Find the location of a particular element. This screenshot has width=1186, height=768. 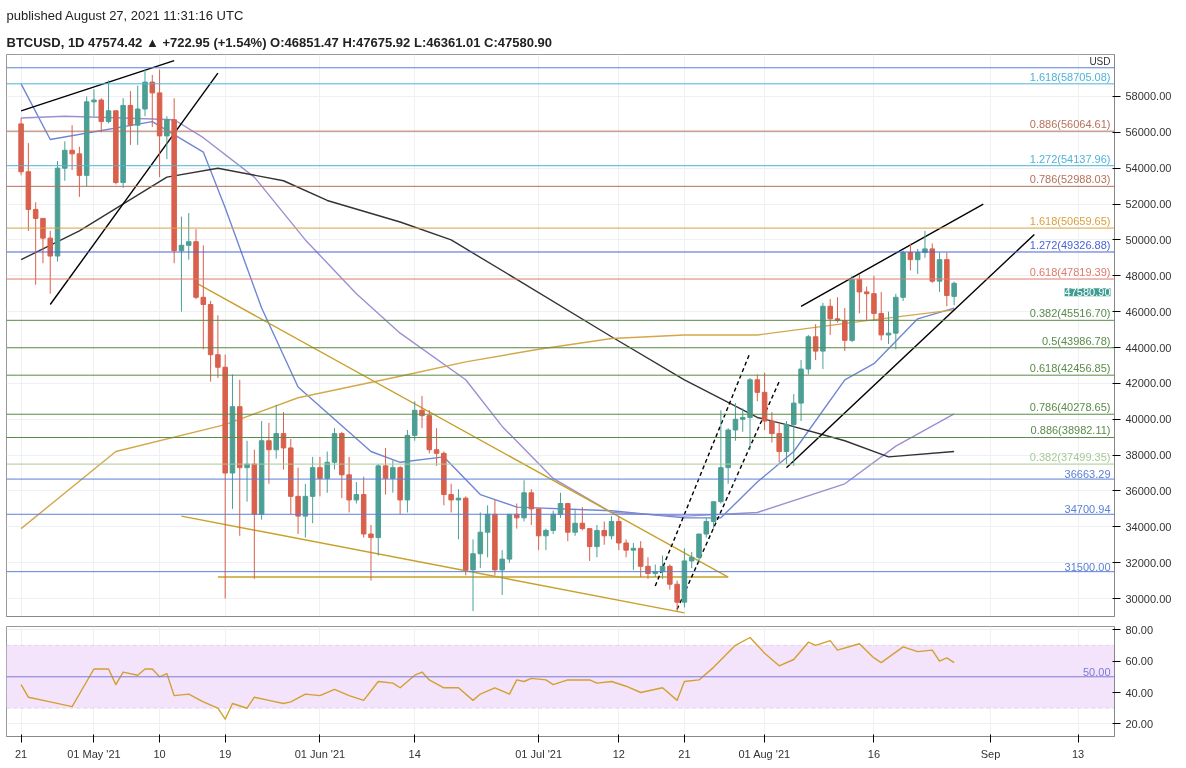

y-tick-label: 30000.00 is located at coordinates (1148, 598).